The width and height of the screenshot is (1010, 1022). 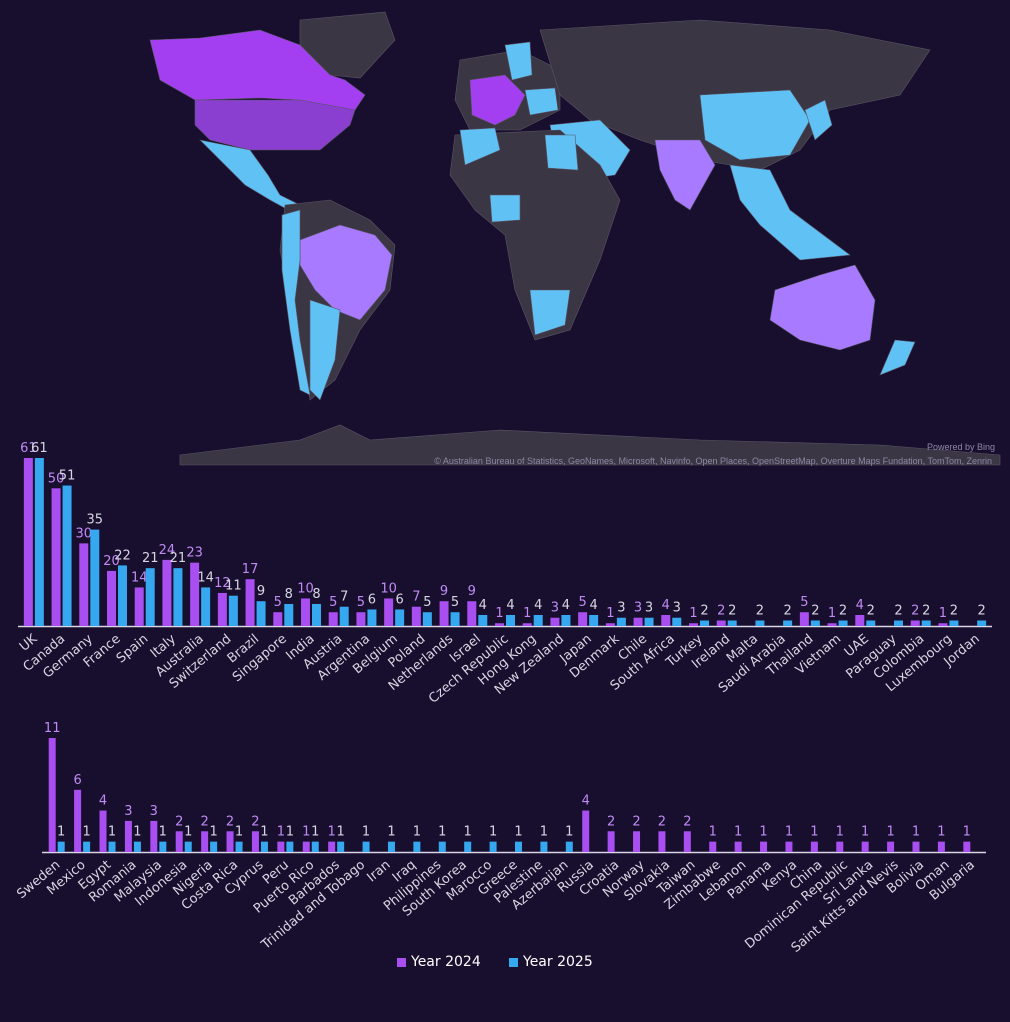 I want to click on data-label-2024: 3, so click(x=128, y=811).